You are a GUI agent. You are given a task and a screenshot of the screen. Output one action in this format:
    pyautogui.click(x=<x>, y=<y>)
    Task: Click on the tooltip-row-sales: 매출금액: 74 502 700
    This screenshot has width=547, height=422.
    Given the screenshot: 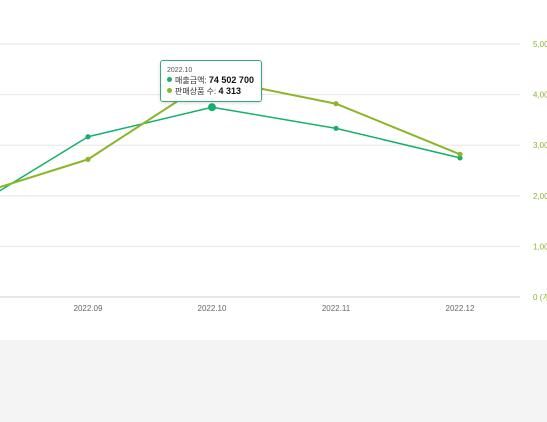 What is the action you would take?
    pyautogui.click(x=211, y=80)
    